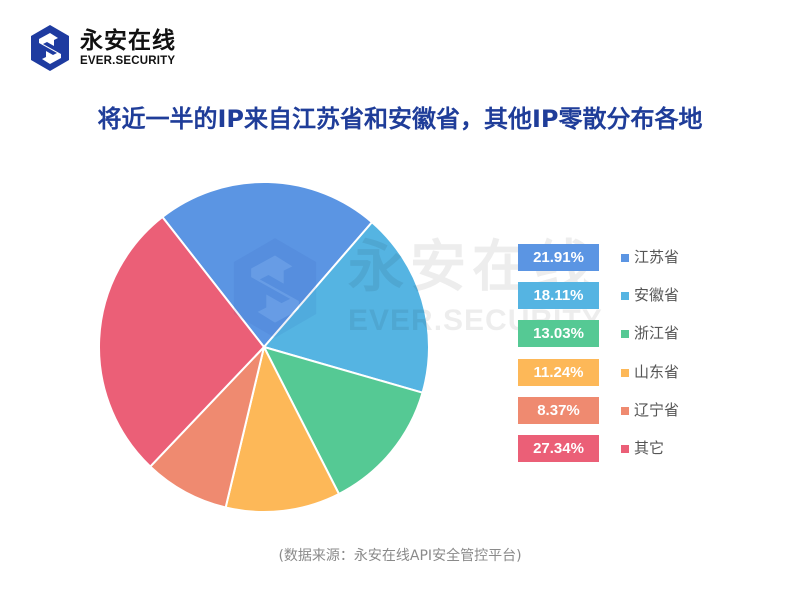  What do you see at coordinates (618, 410) in the screenshot?
I see `legend-item-liaoning: 8.37% 辽宁省` at bounding box center [618, 410].